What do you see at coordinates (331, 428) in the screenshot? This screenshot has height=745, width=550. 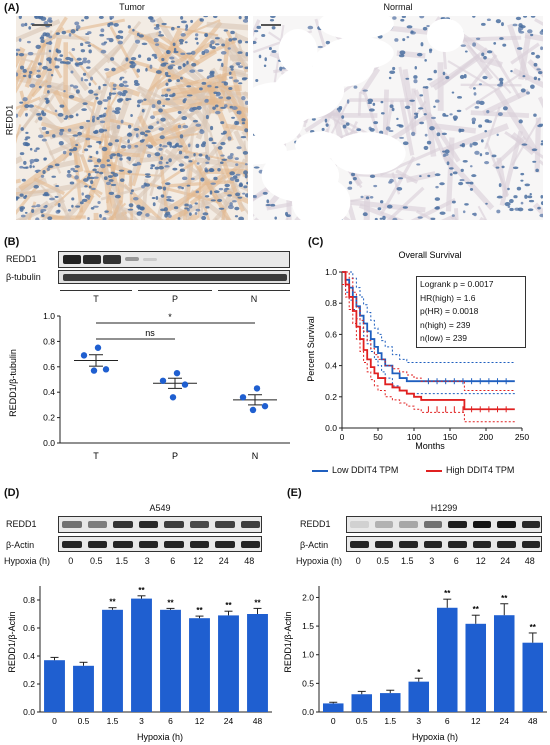 I see `chart-c-ytick-label: 0.0` at bounding box center [331, 428].